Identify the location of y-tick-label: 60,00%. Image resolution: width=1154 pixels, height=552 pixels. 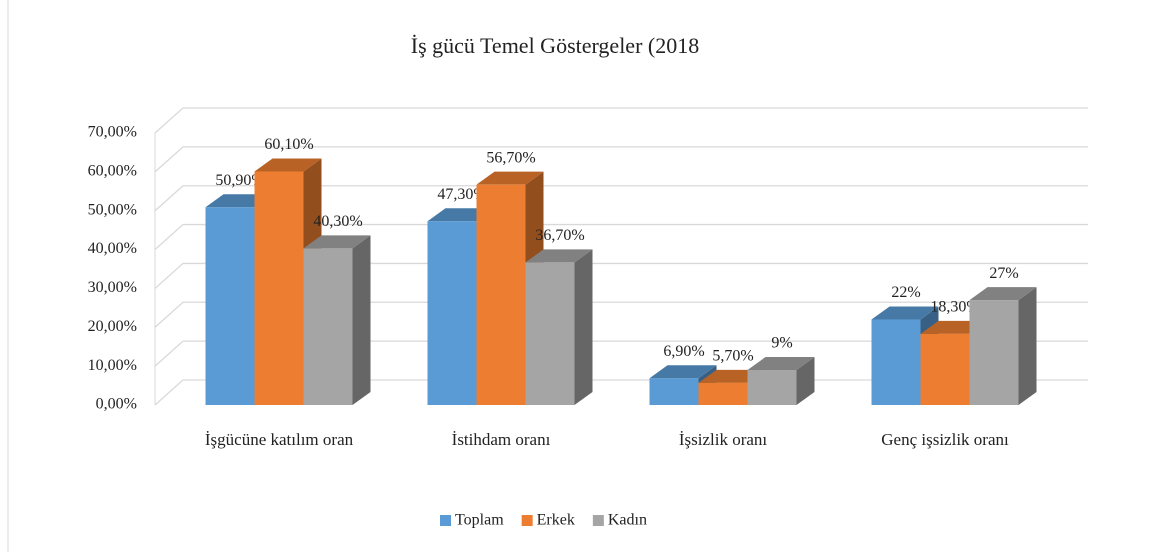
(112, 171).